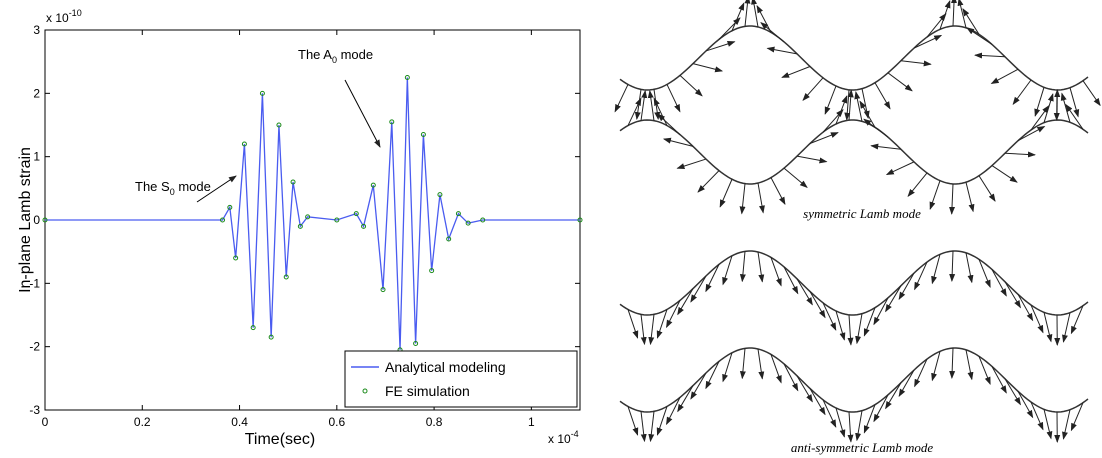  I want to click on y-tick-label: -2, so click(34, 347).